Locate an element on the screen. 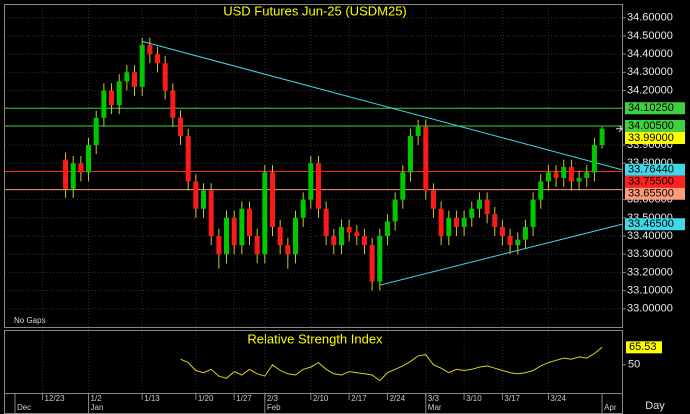 The height and width of the screenshot is (414, 690). gap-note: No Gaps is located at coordinates (30, 320).